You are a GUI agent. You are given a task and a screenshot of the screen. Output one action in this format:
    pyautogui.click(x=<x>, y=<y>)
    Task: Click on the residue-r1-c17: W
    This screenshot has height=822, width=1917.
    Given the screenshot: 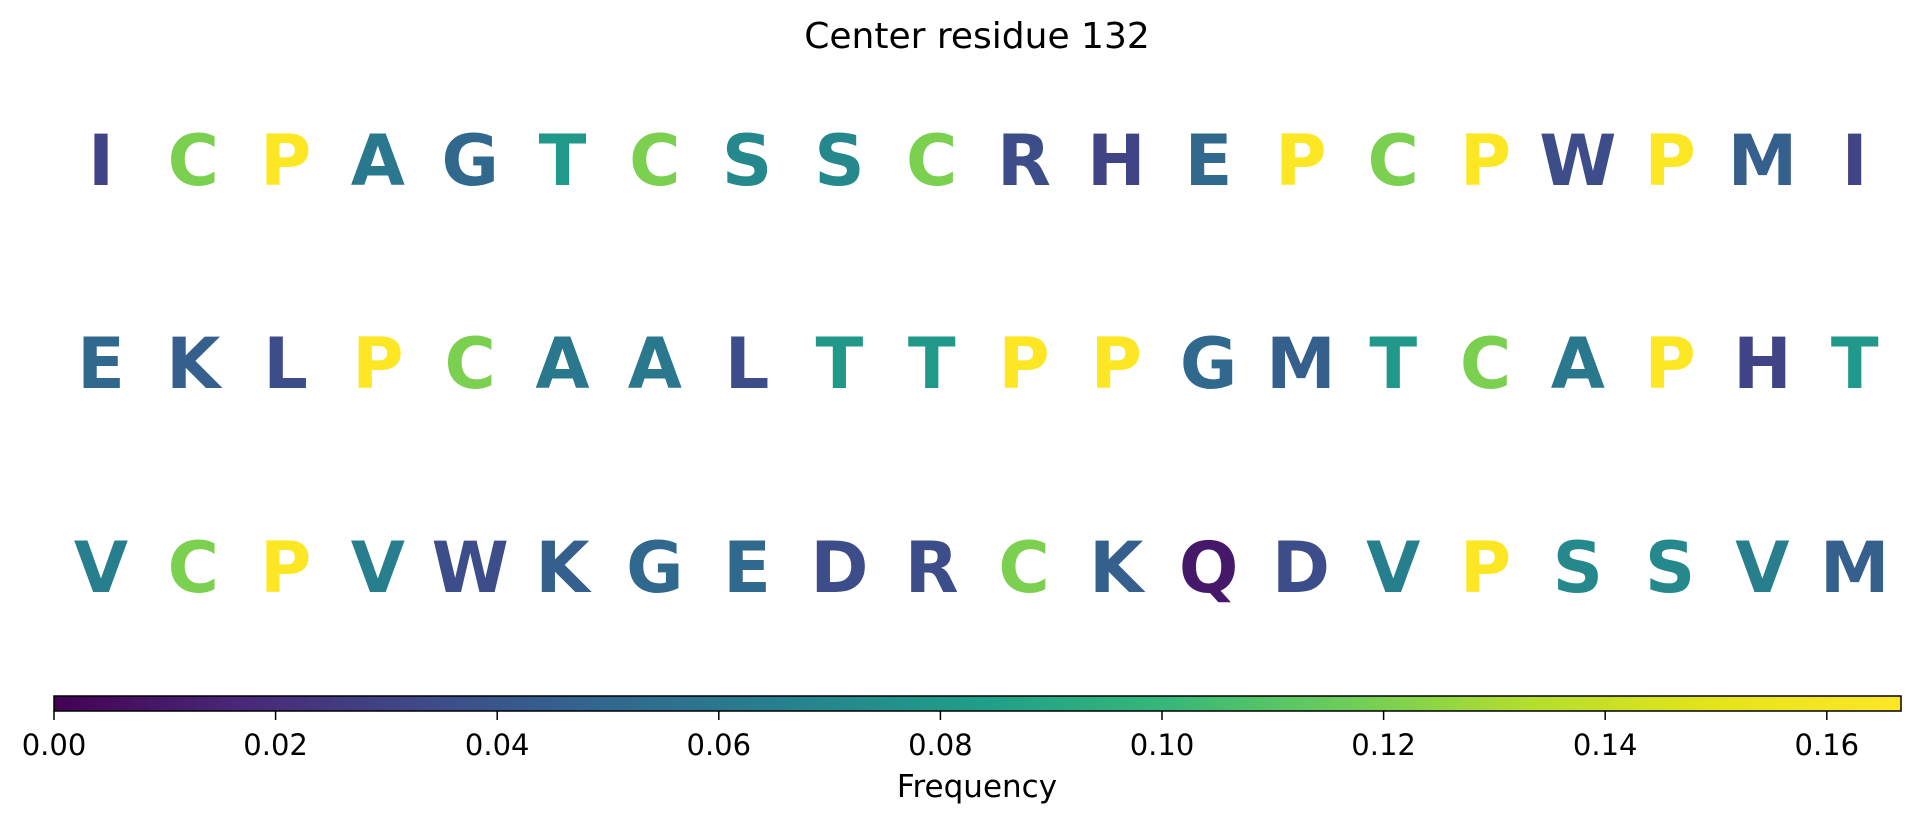 What is the action you would take?
    pyautogui.click(x=1577, y=161)
    